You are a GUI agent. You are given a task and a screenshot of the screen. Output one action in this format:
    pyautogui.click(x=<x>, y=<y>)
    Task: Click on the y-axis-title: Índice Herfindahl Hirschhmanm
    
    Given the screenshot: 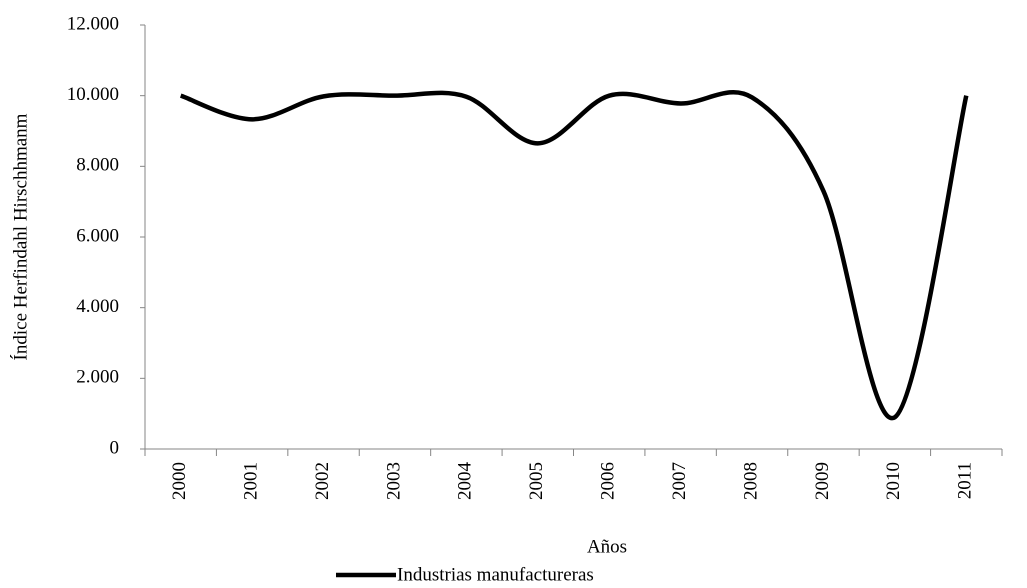 What is the action you would take?
    pyautogui.click(x=20, y=236)
    